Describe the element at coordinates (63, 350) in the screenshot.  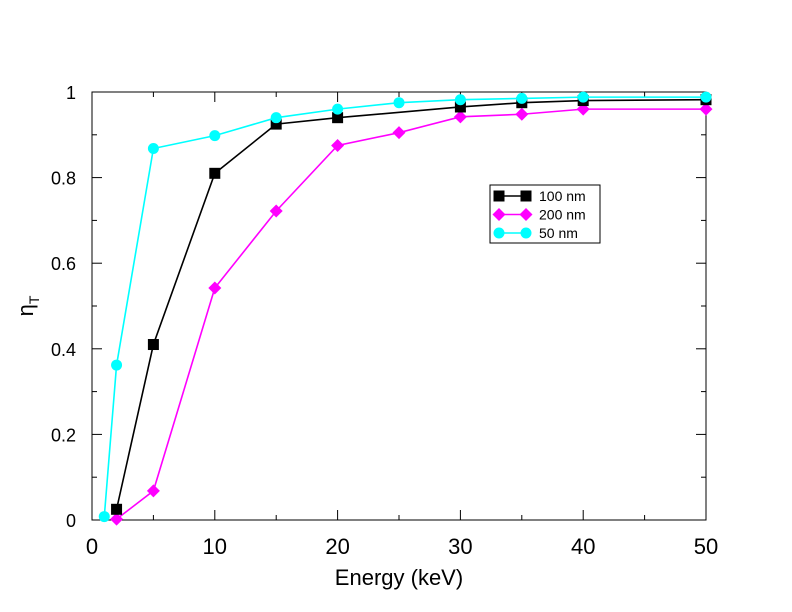
I see `y-tick-label: 0.4` at that location.